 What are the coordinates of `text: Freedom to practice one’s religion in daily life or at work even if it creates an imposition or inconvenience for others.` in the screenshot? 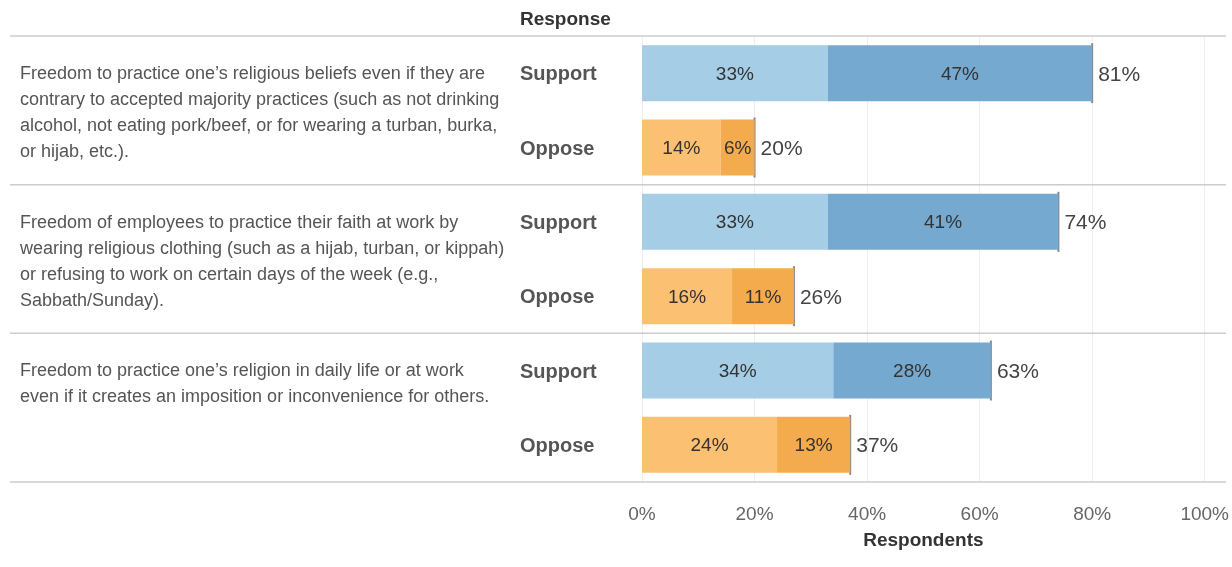 It's located at (255, 383).